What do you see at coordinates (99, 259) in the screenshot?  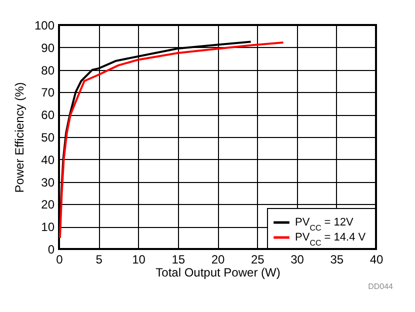 I see `x-tick-label: 5` at bounding box center [99, 259].